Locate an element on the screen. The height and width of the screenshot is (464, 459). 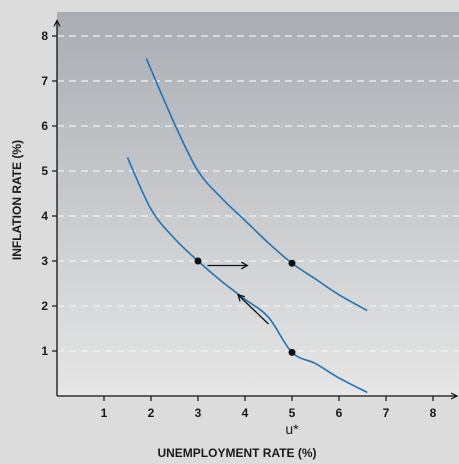
natural-rate-label: u* is located at coordinates (292, 429).